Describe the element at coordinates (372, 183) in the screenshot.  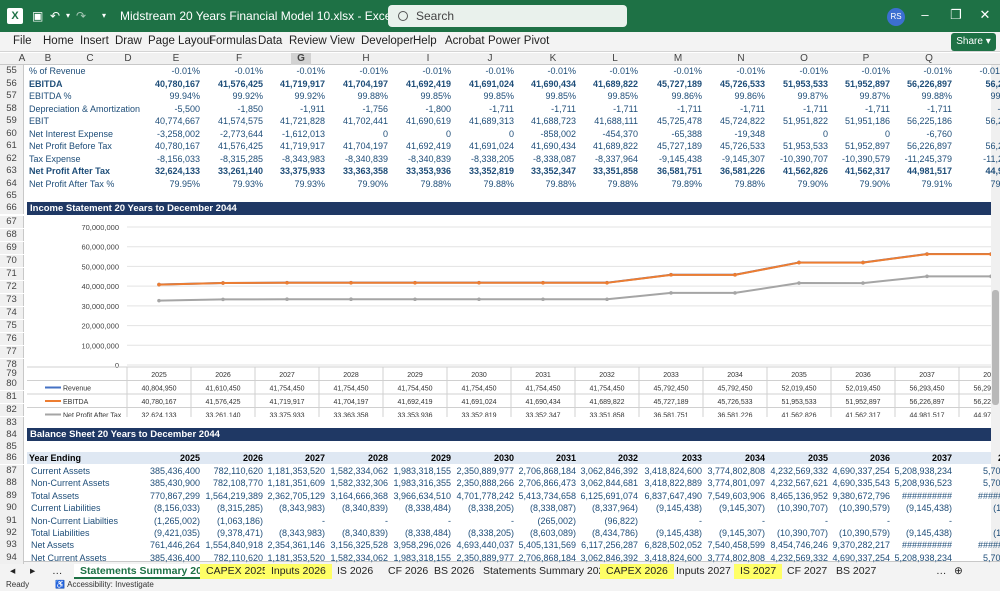
I see `table-cell: 79.90%` at that location.